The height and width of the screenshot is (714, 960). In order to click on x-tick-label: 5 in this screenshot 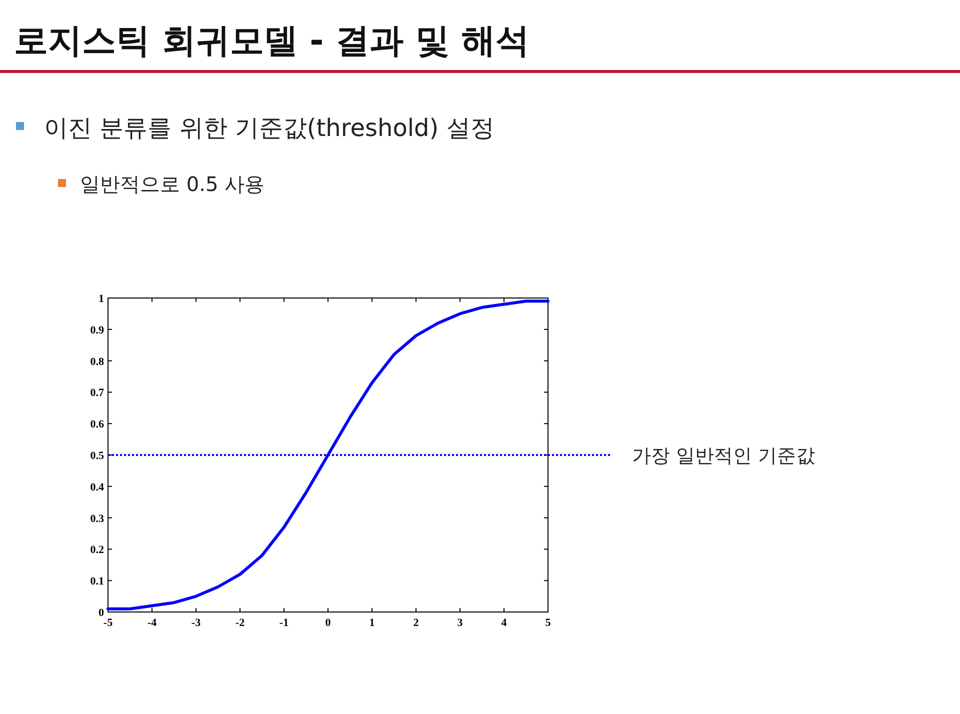, I will do `click(548, 623)`.